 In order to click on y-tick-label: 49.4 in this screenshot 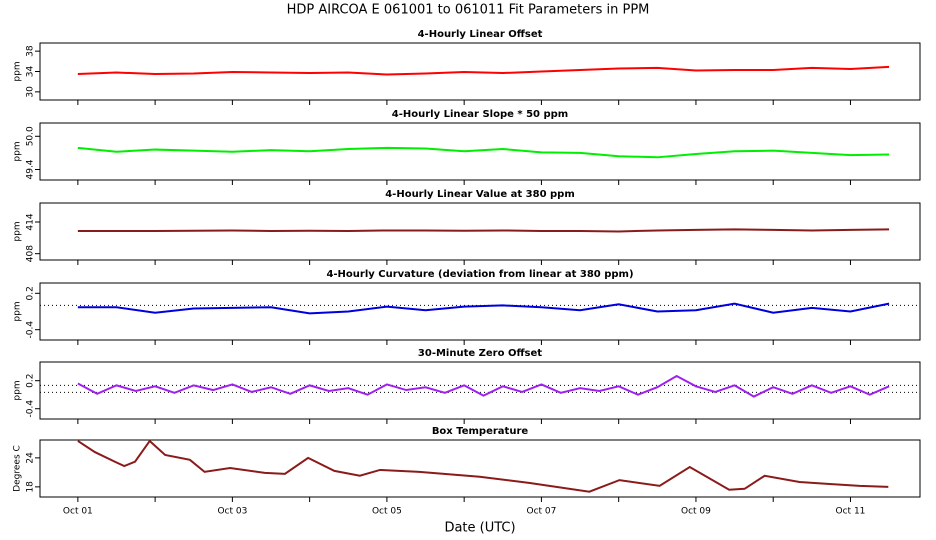, I will do `click(31, 169)`.